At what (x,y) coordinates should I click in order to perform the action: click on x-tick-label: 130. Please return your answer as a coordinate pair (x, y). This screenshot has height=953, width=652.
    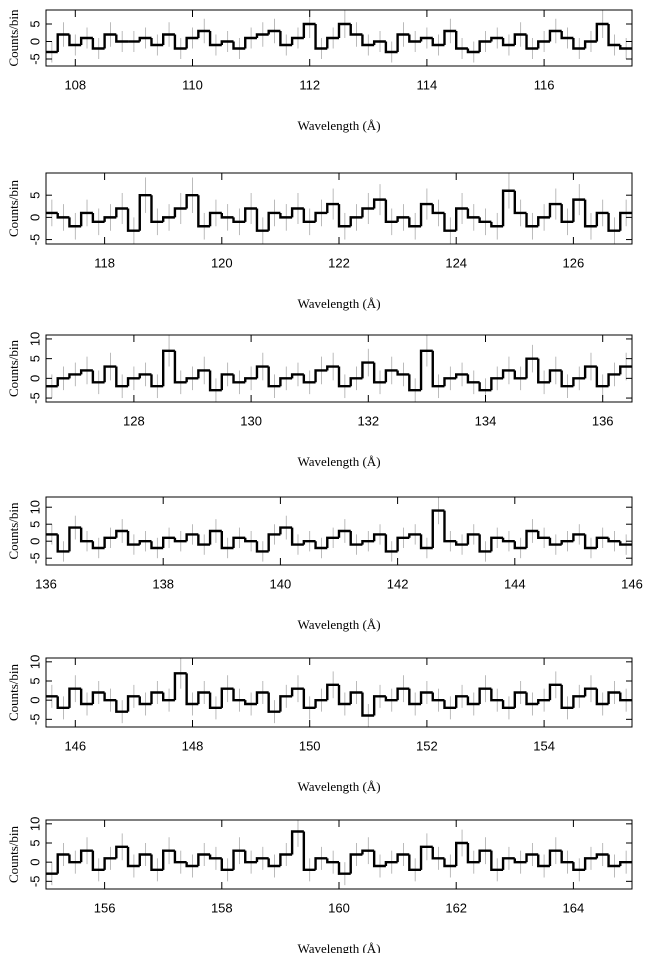
    Looking at the image, I should click on (251, 420).